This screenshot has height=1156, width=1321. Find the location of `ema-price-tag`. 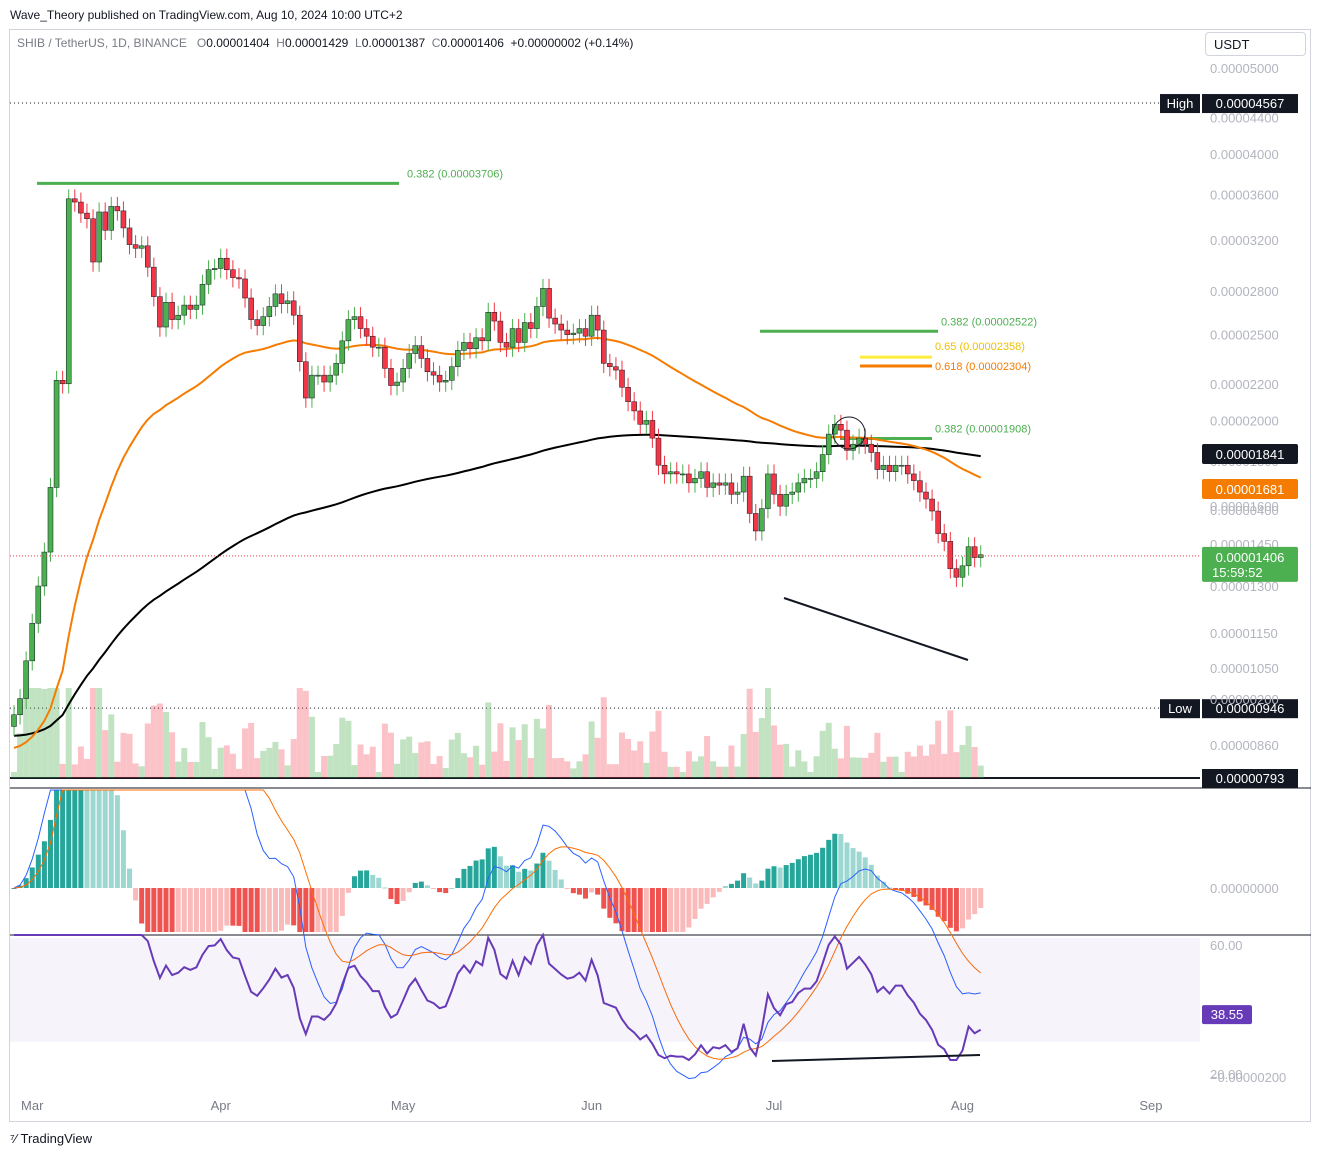

ema-price-tag is located at coordinates (1250, 454).